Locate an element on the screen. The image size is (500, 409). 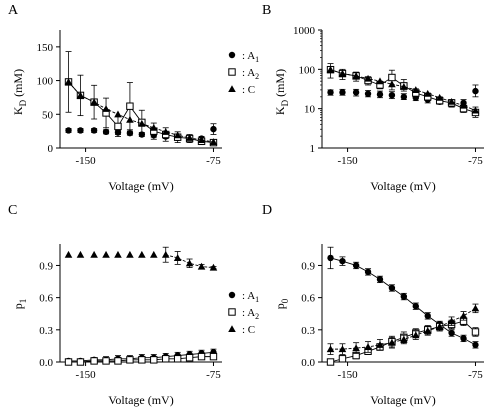
legend-label-main: : C is located at coordinates (248, 330).